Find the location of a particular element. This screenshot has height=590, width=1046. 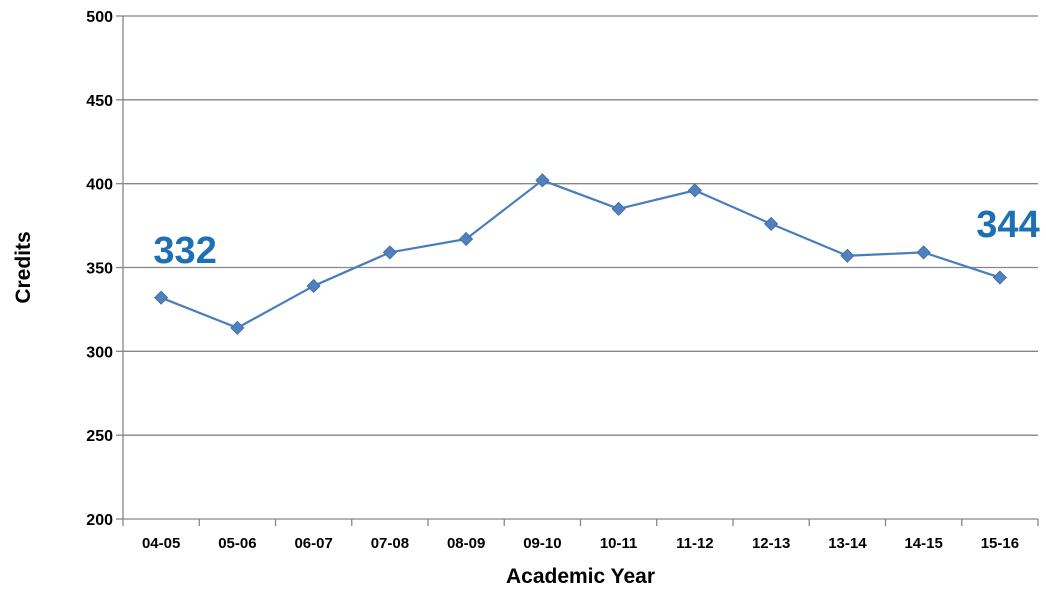

x-tick-label: 15-16 is located at coordinates (1000, 543).